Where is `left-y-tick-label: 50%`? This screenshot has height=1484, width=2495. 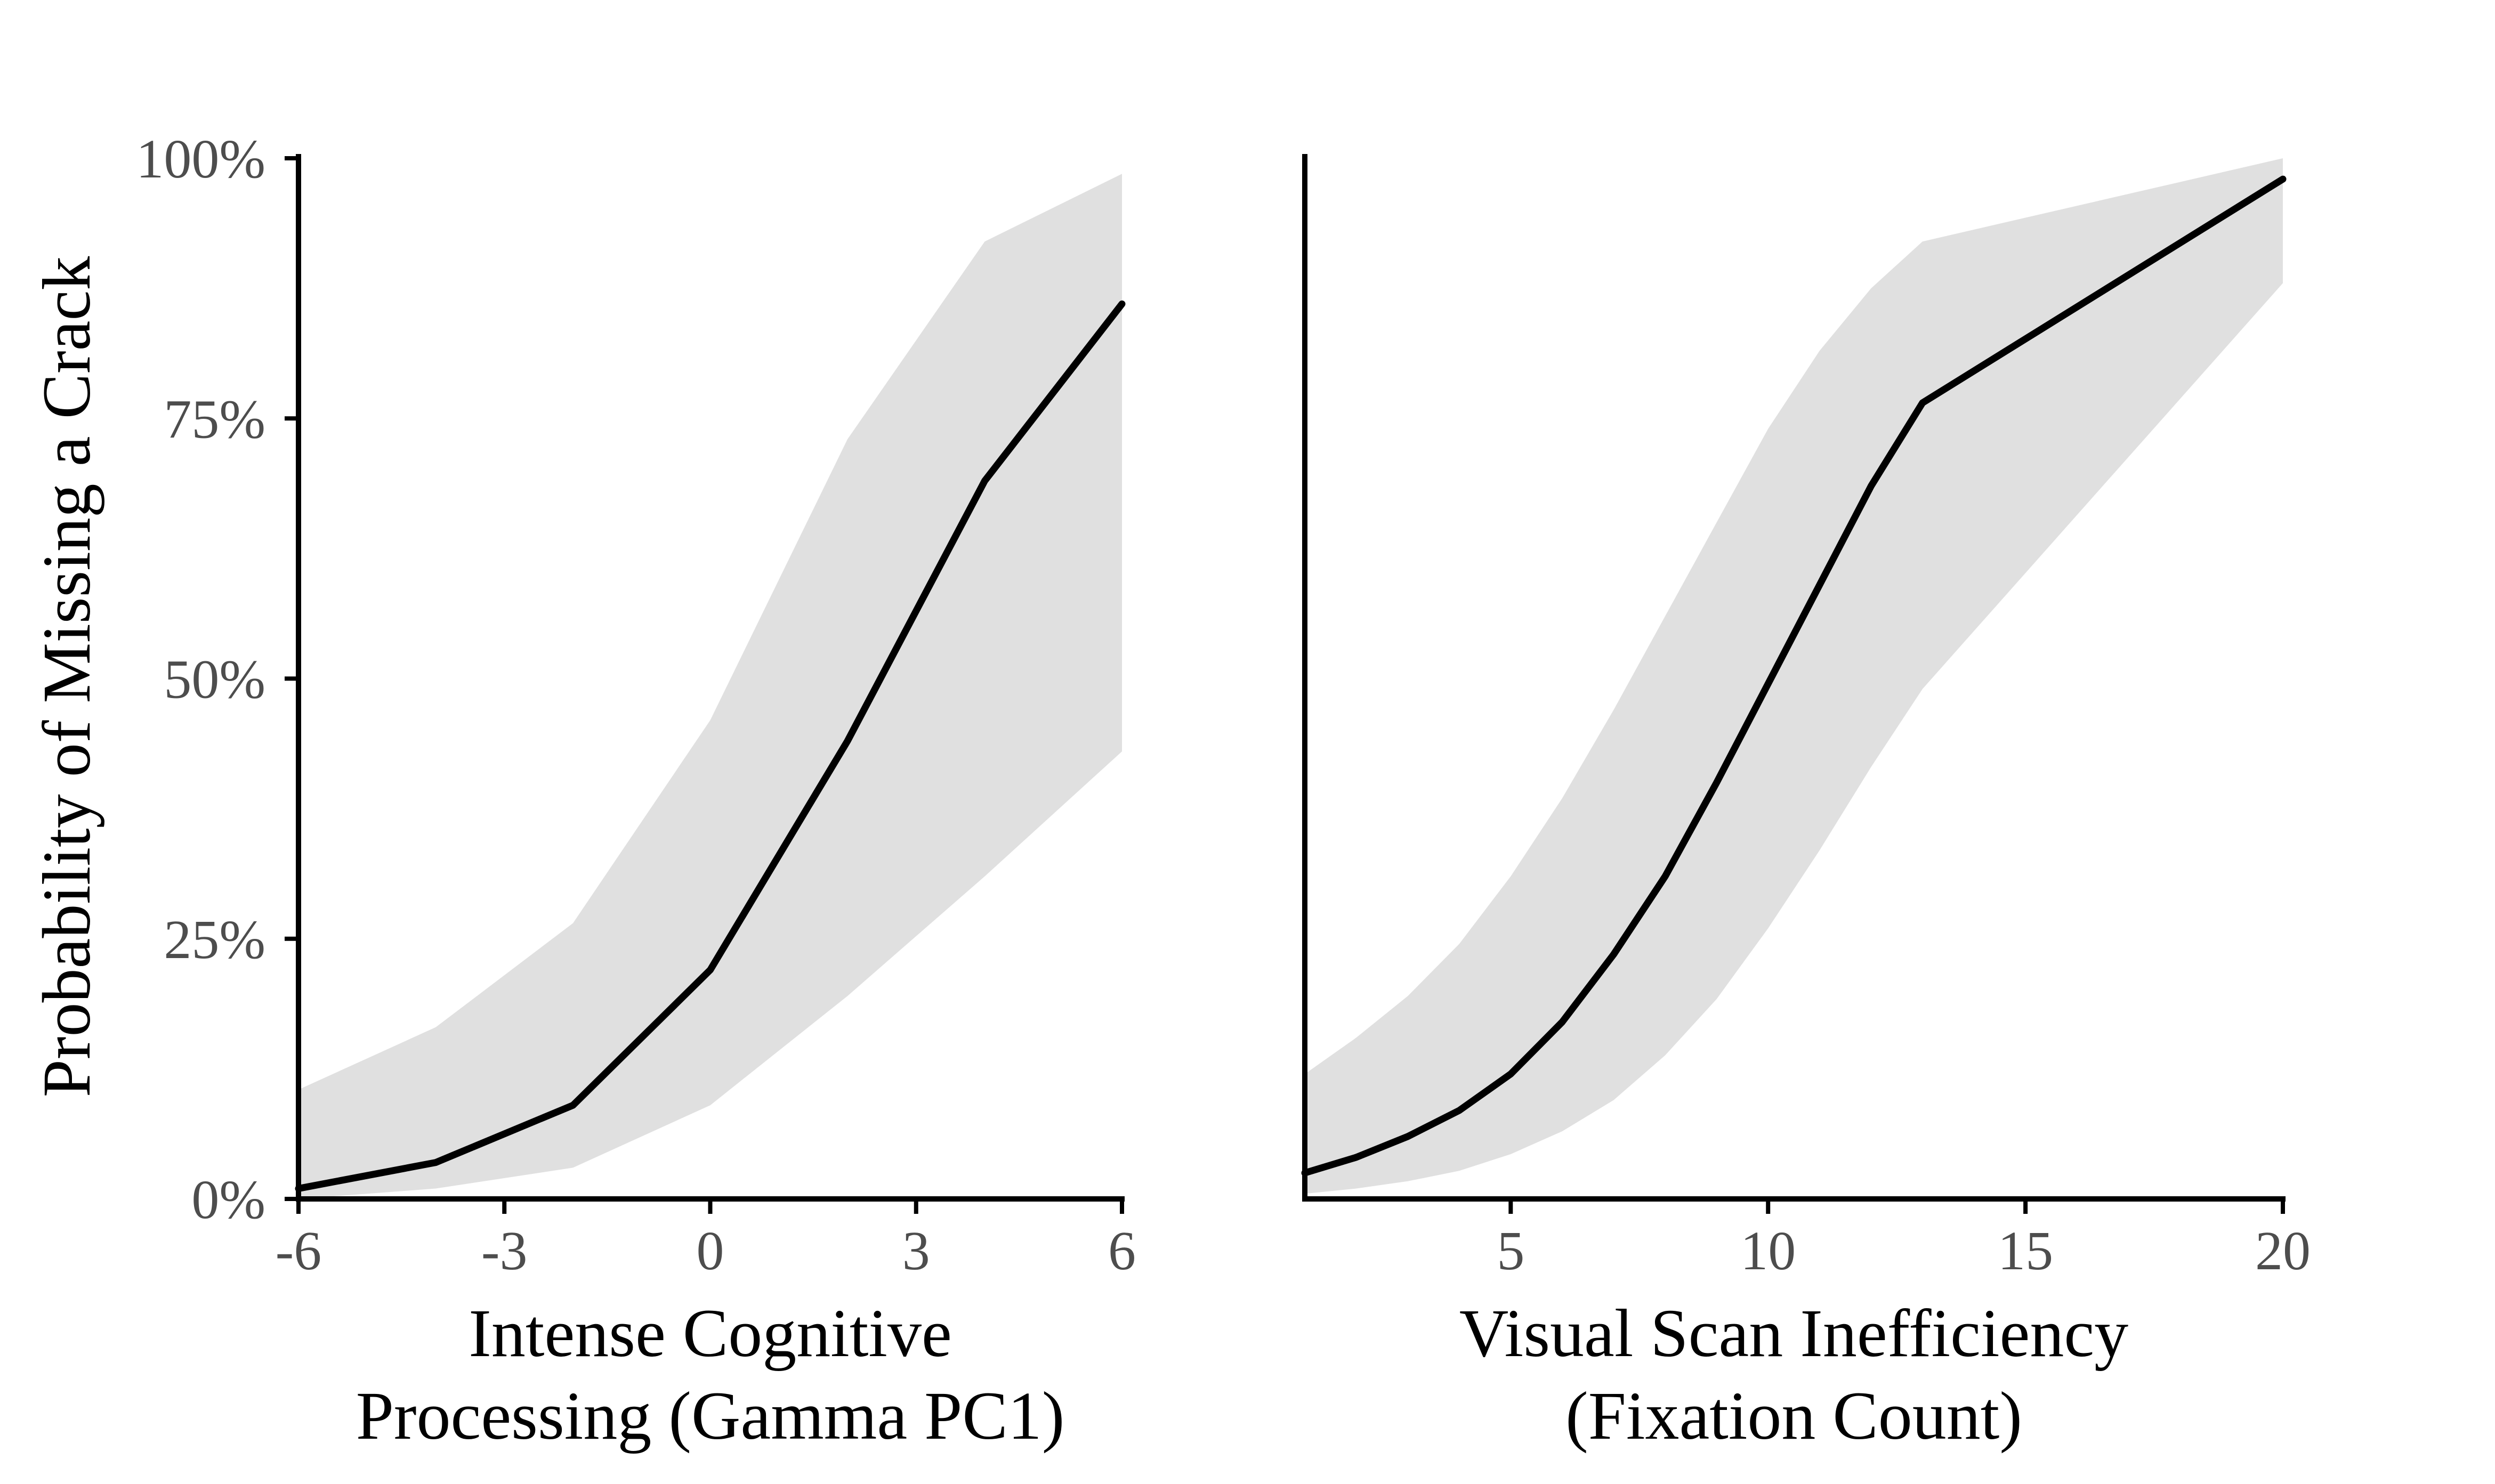 left-y-tick-label: 50% is located at coordinates (214, 679).